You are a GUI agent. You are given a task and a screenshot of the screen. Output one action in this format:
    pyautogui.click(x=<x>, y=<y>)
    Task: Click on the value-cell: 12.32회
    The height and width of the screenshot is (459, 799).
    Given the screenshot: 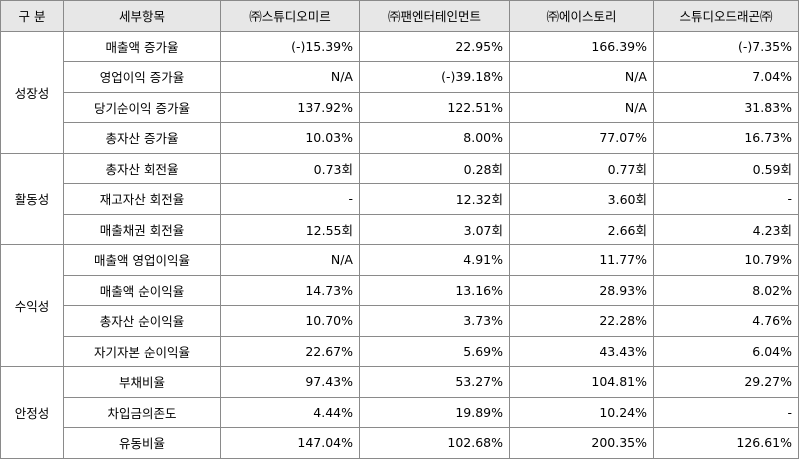 What is the action you would take?
    pyautogui.click(x=434, y=199)
    